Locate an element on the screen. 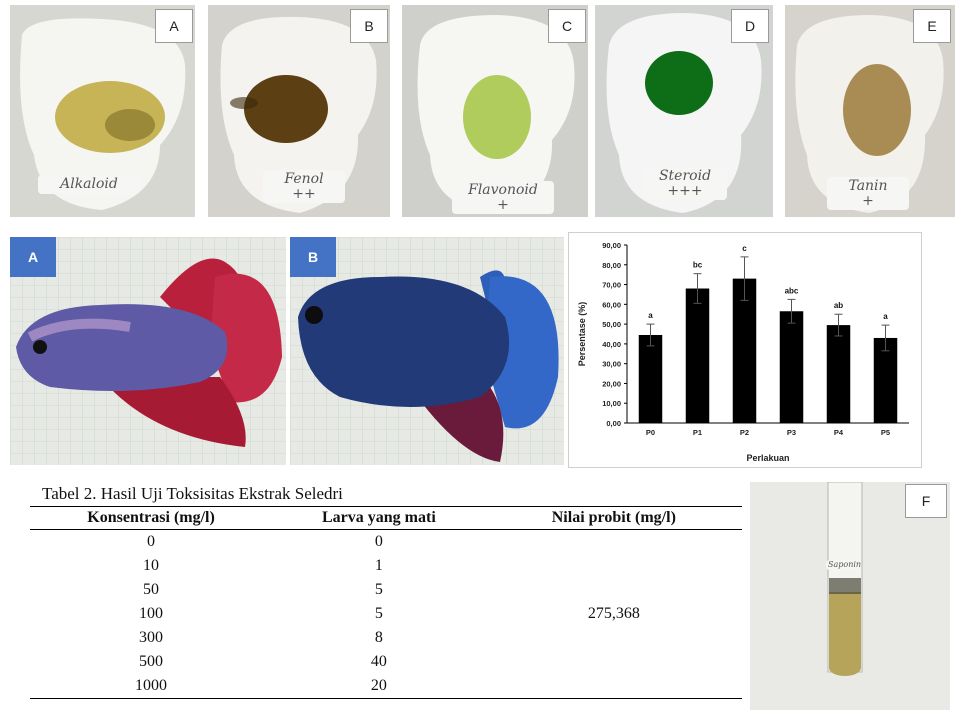 Image resolution: width=960 pixels, height=720 pixels. x-tick-label: P5 is located at coordinates (885, 432).